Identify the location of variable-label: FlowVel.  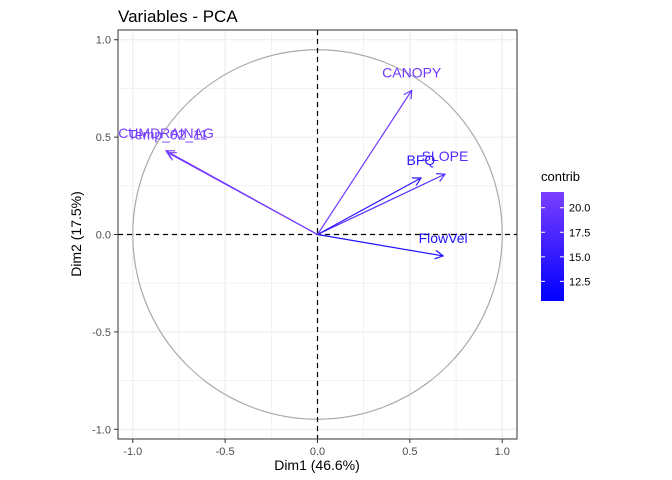
(443, 238).